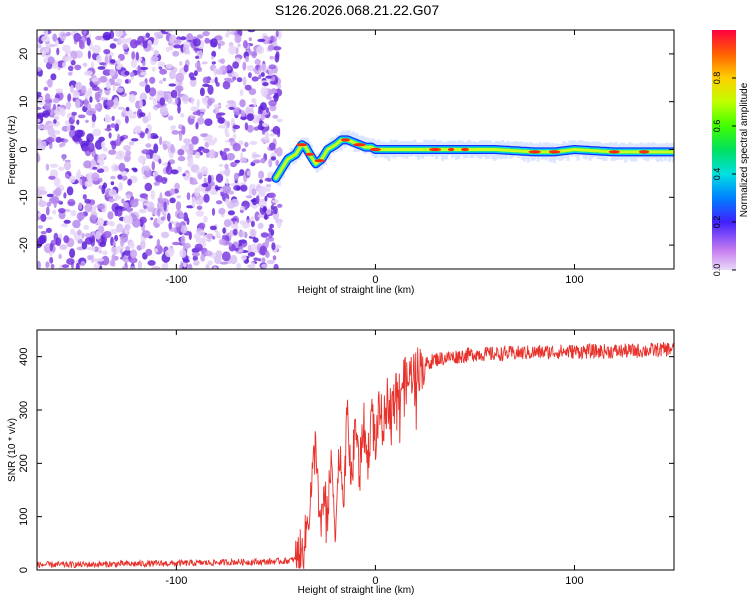 The height and width of the screenshot is (600, 750). Describe the element at coordinates (176, 581) in the screenshot. I see `x-tick-label: -100` at that location.